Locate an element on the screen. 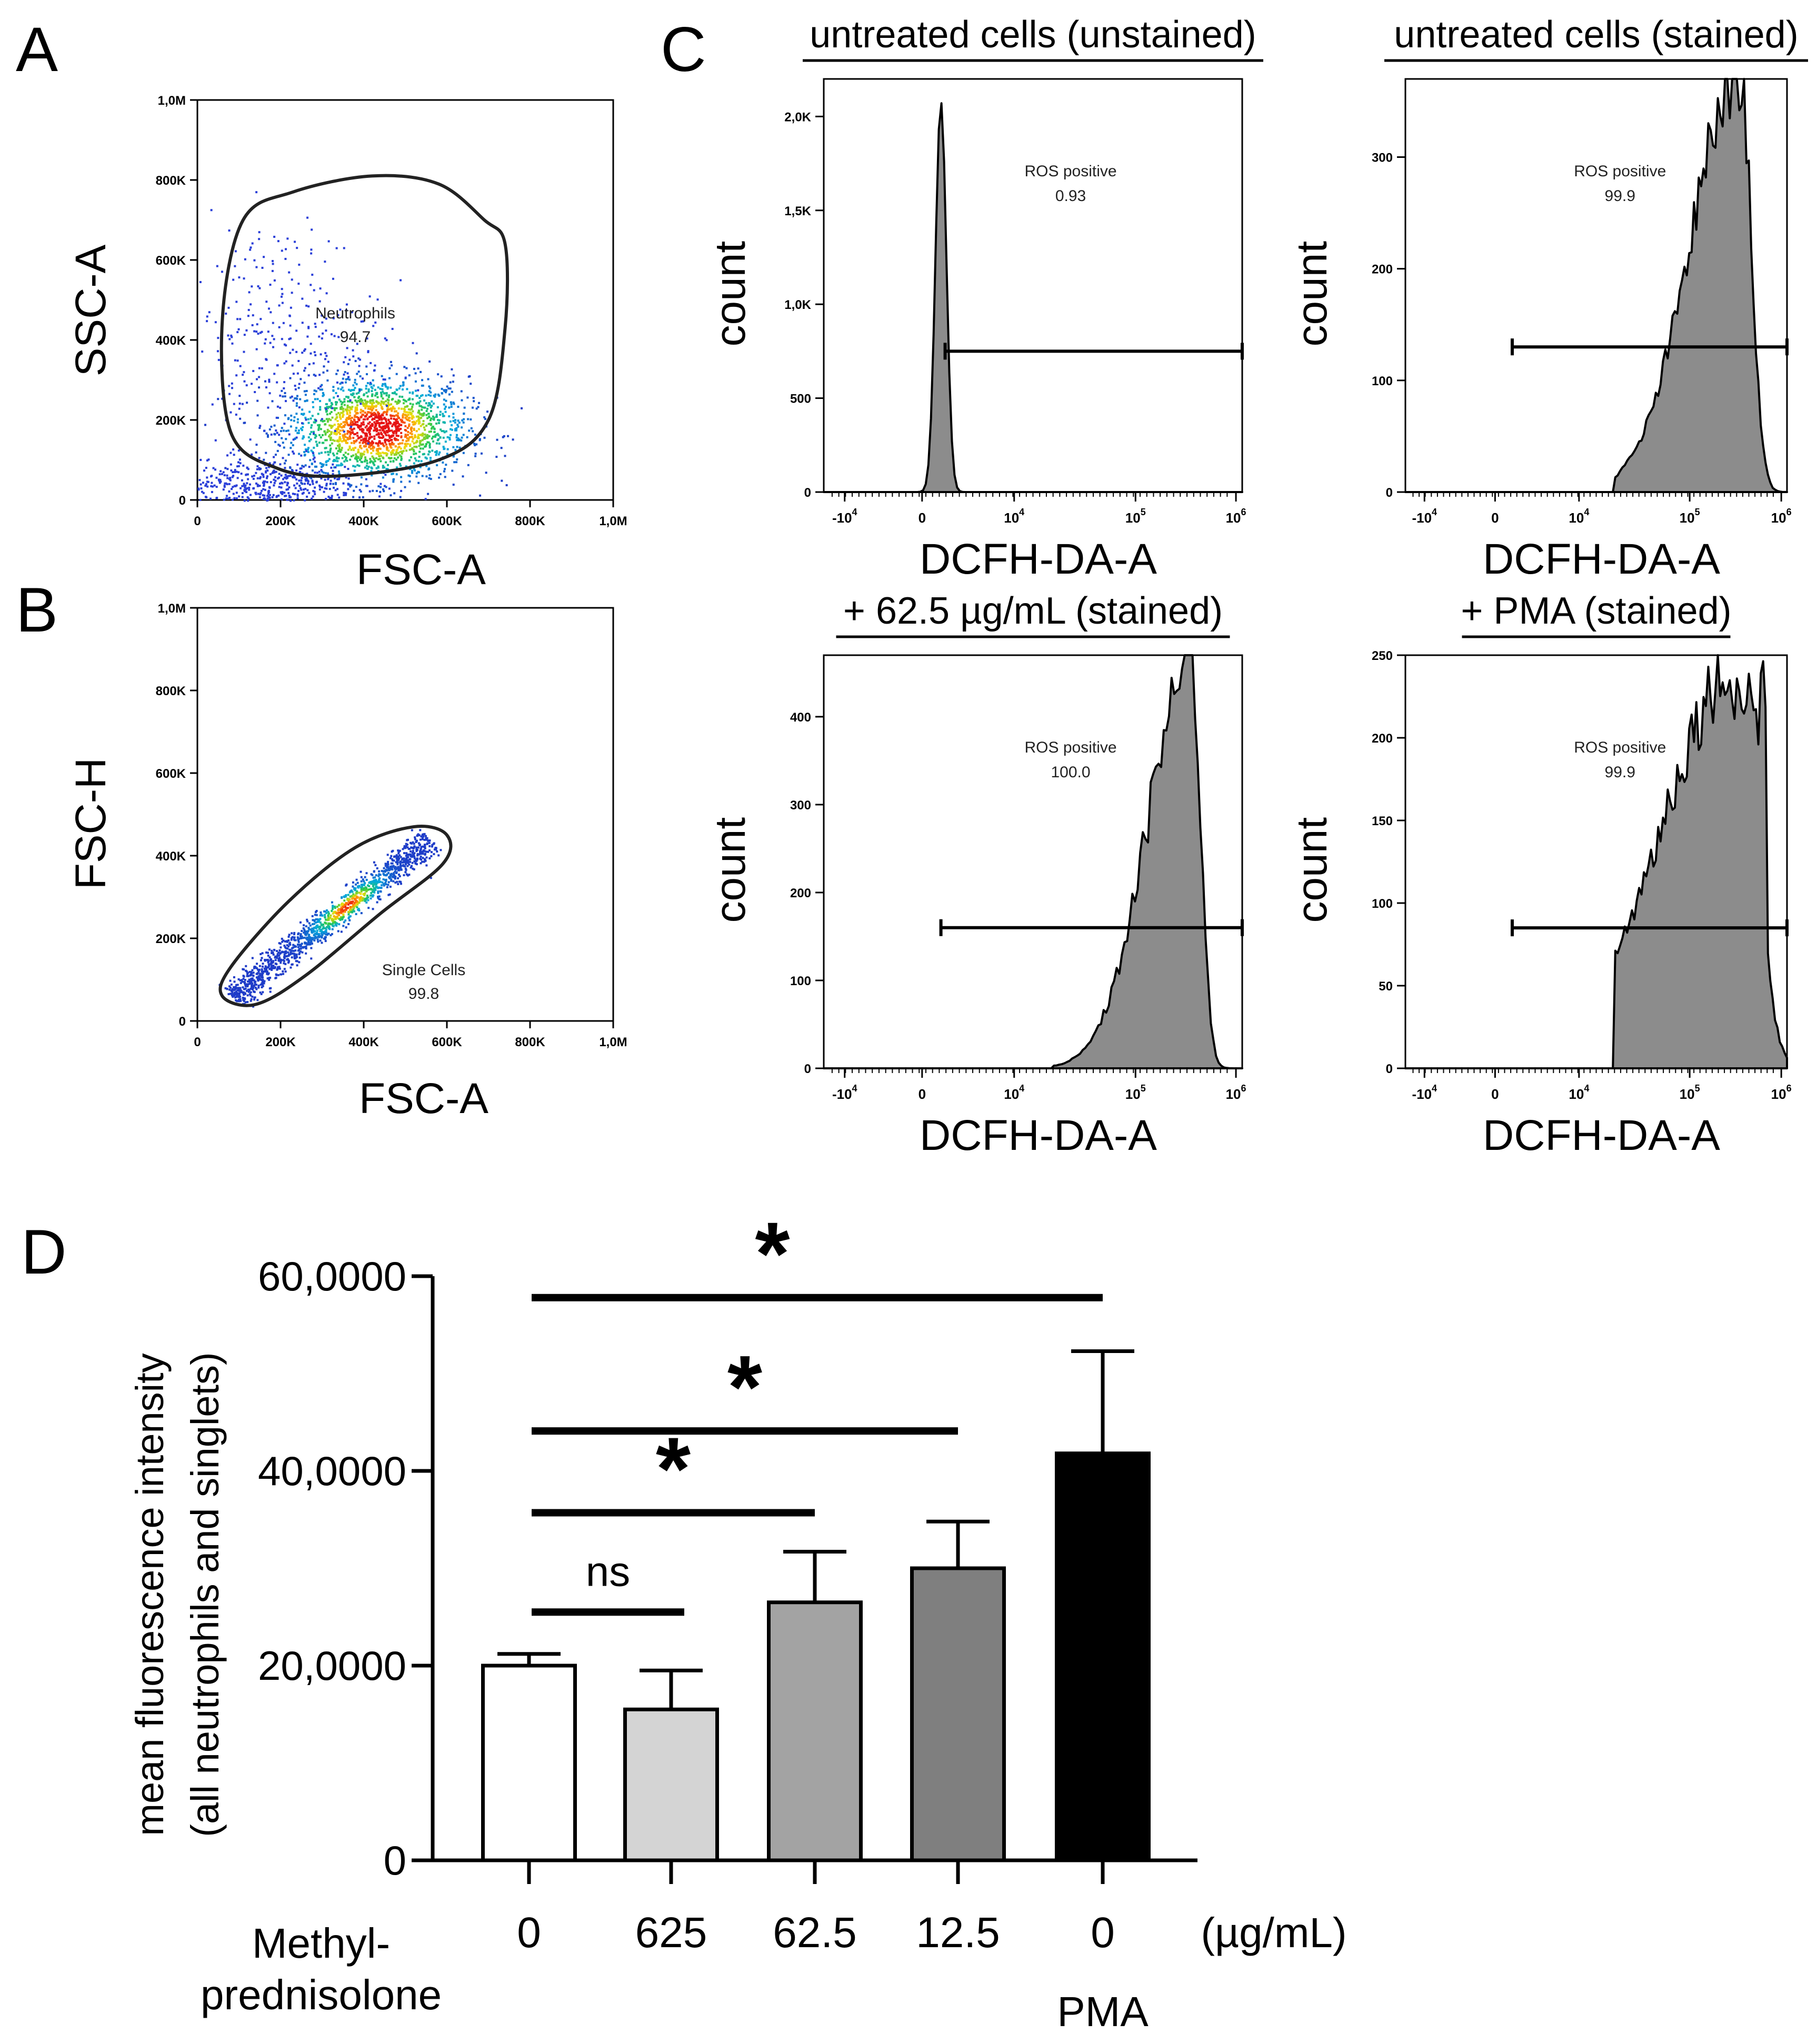  panel-a-y-tick-label: 800K is located at coordinates (171, 181).